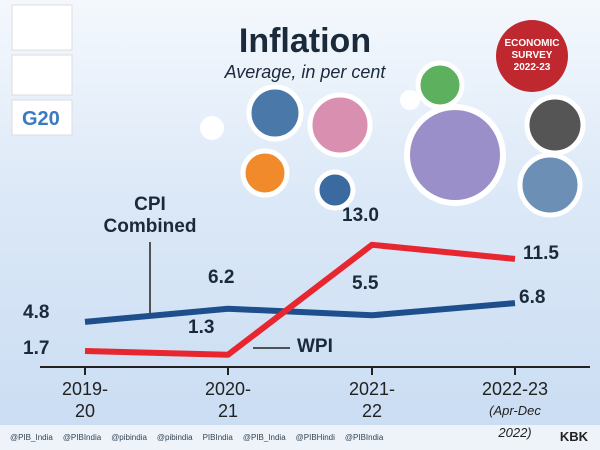 This screenshot has width=600, height=450. Describe the element at coordinates (515, 389) in the screenshot. I see `x-tick-label: 2022-23` at that location.